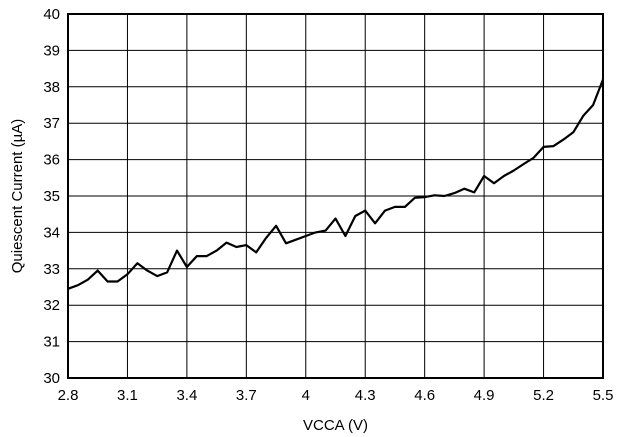 Image resolution: width=618 pixels, height=437 pixels. Describe the element at coordinates (543, 395) in the screenshot. I see `x-tick-label: 5.2` at that location.